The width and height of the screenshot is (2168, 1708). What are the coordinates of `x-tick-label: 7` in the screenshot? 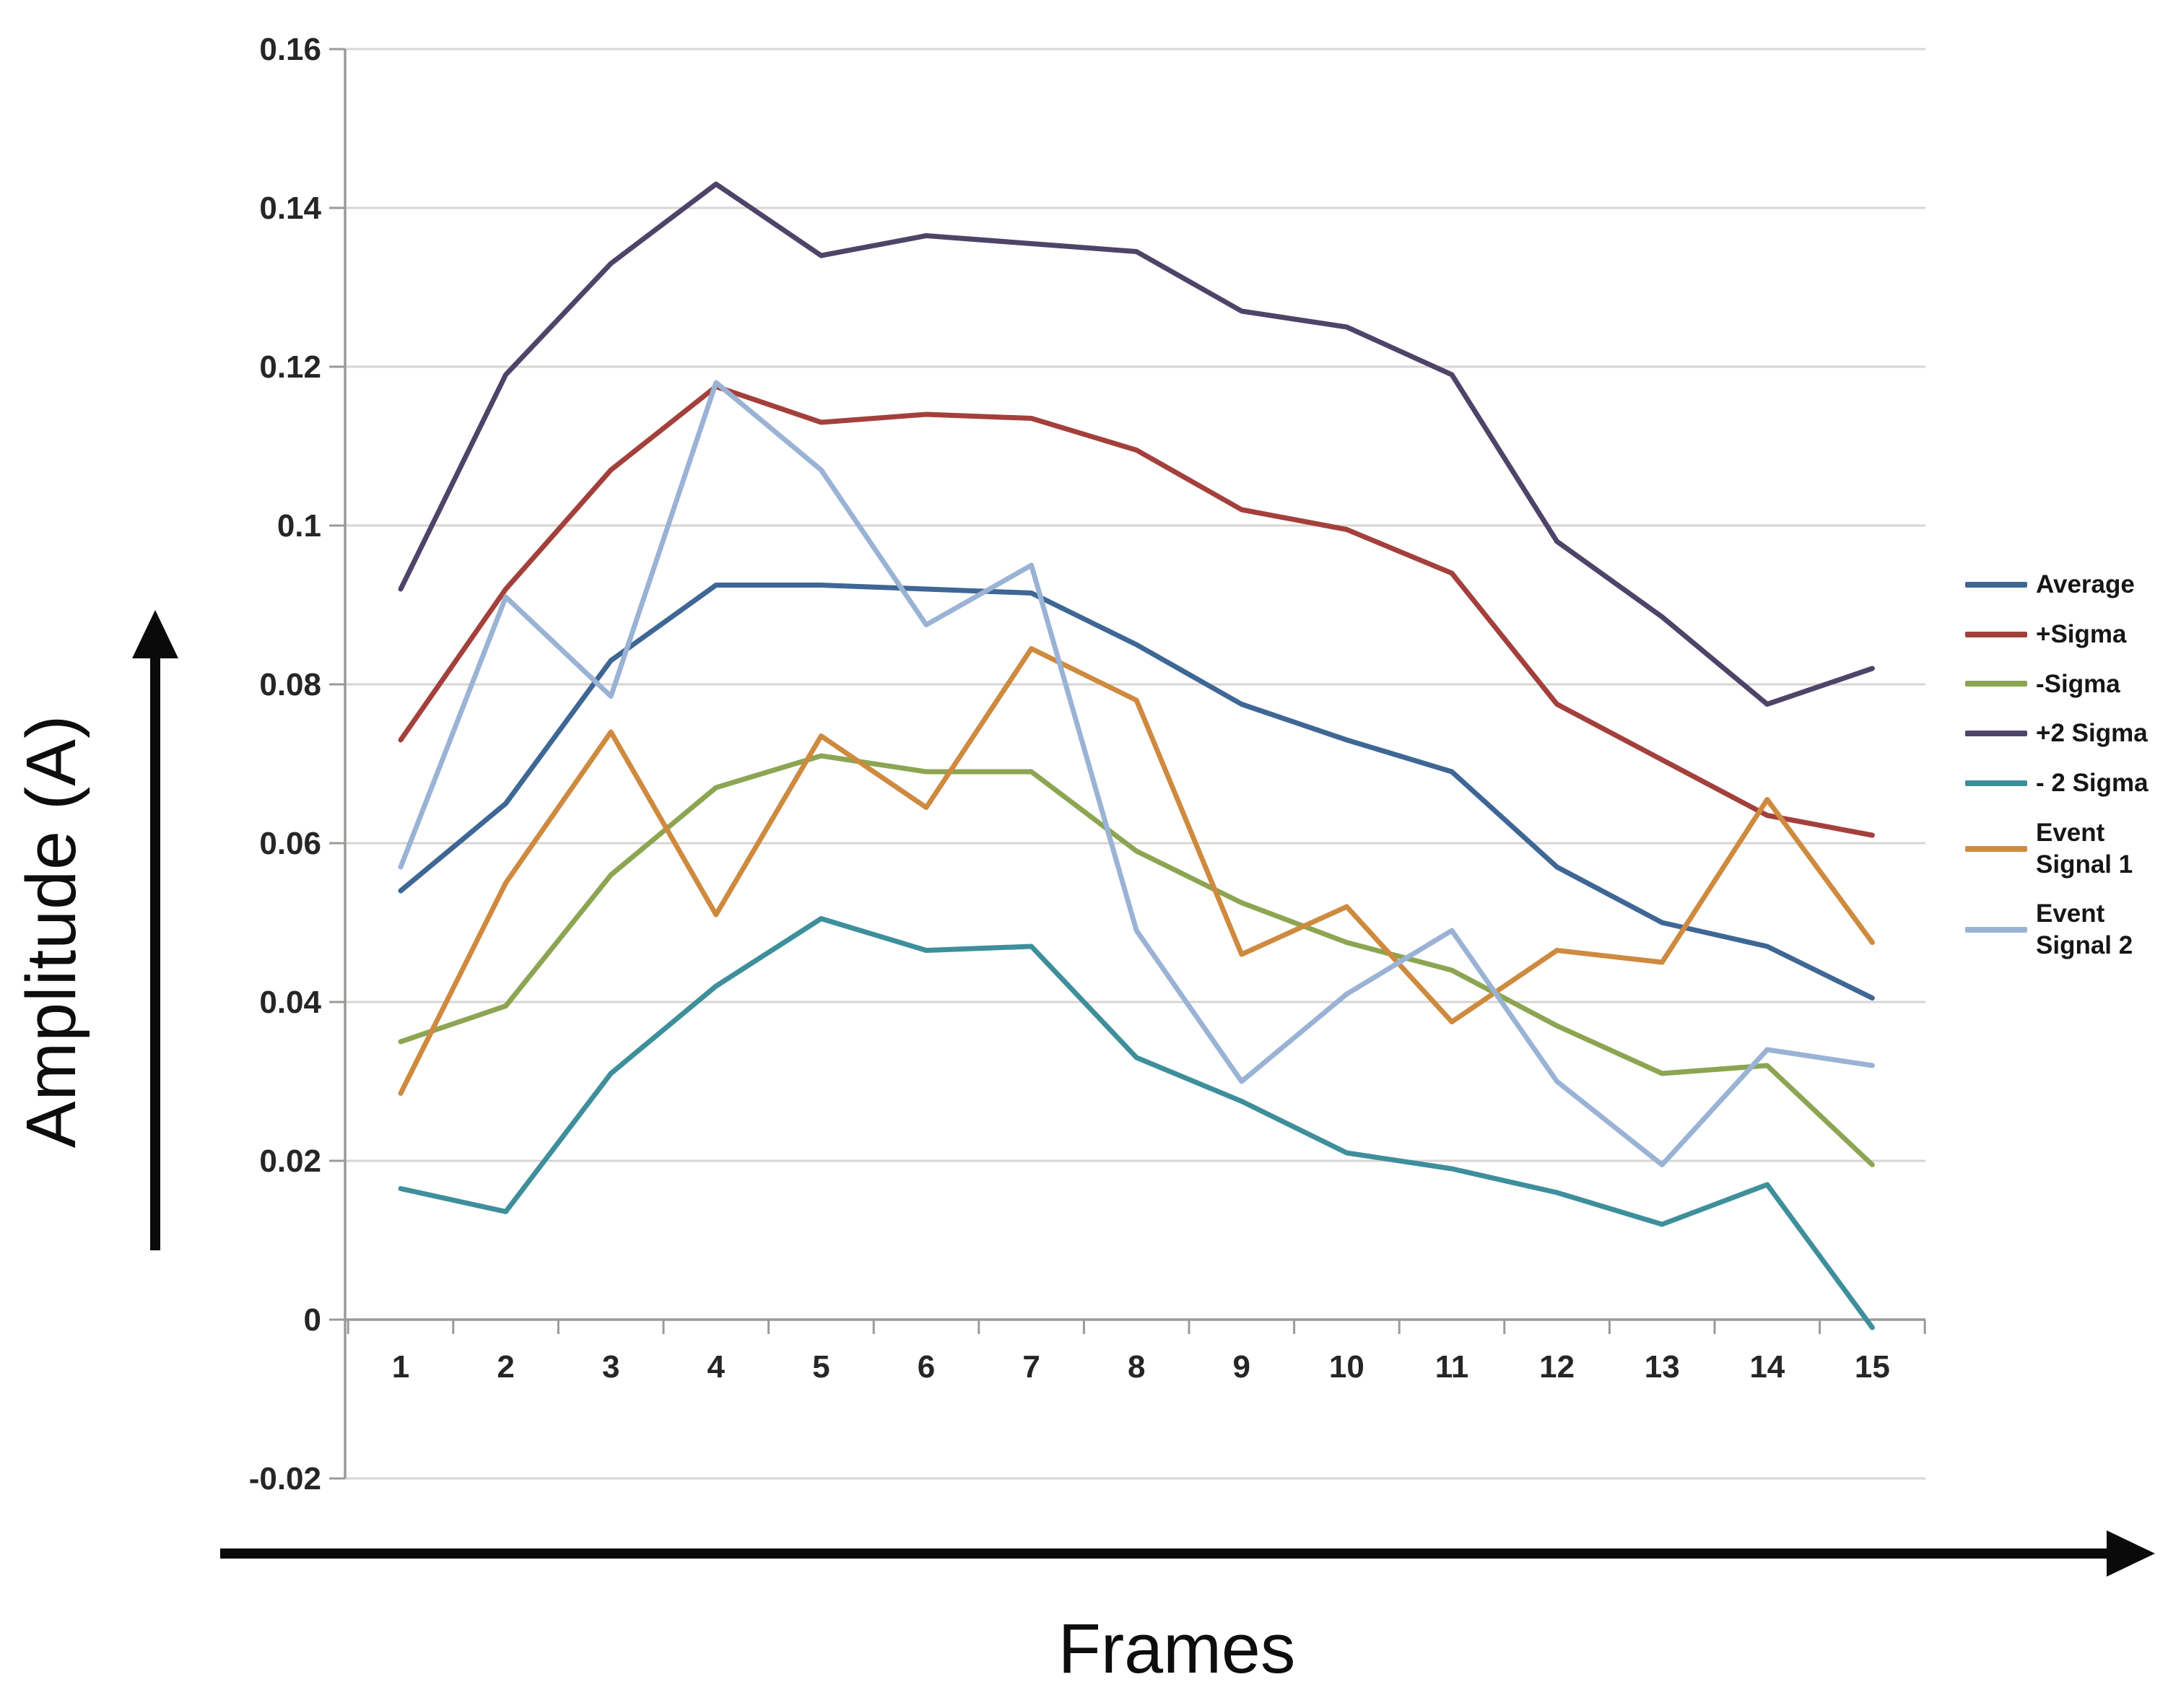 It's located at (1031, 1367).